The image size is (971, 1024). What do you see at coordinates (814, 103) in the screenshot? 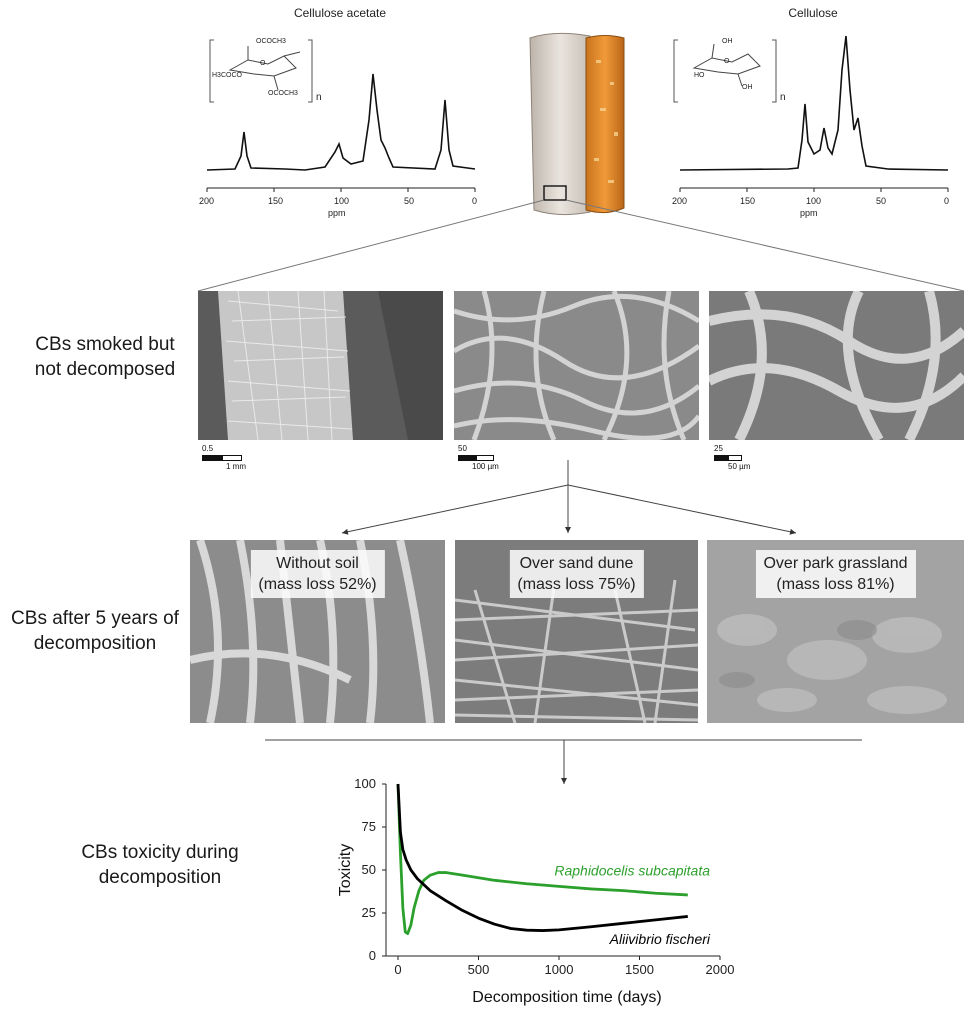
I see `cellulose-spectrum-line` at bounding box center [814, 103].